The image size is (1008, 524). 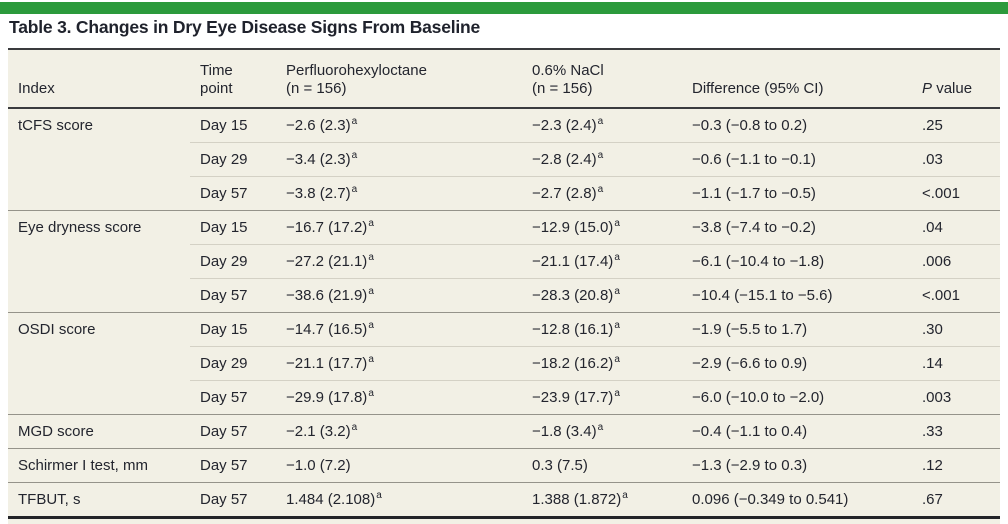 I want to click on difference-cell: −1.3 (−2.9 to 0.3), so click(x=797, y=465).